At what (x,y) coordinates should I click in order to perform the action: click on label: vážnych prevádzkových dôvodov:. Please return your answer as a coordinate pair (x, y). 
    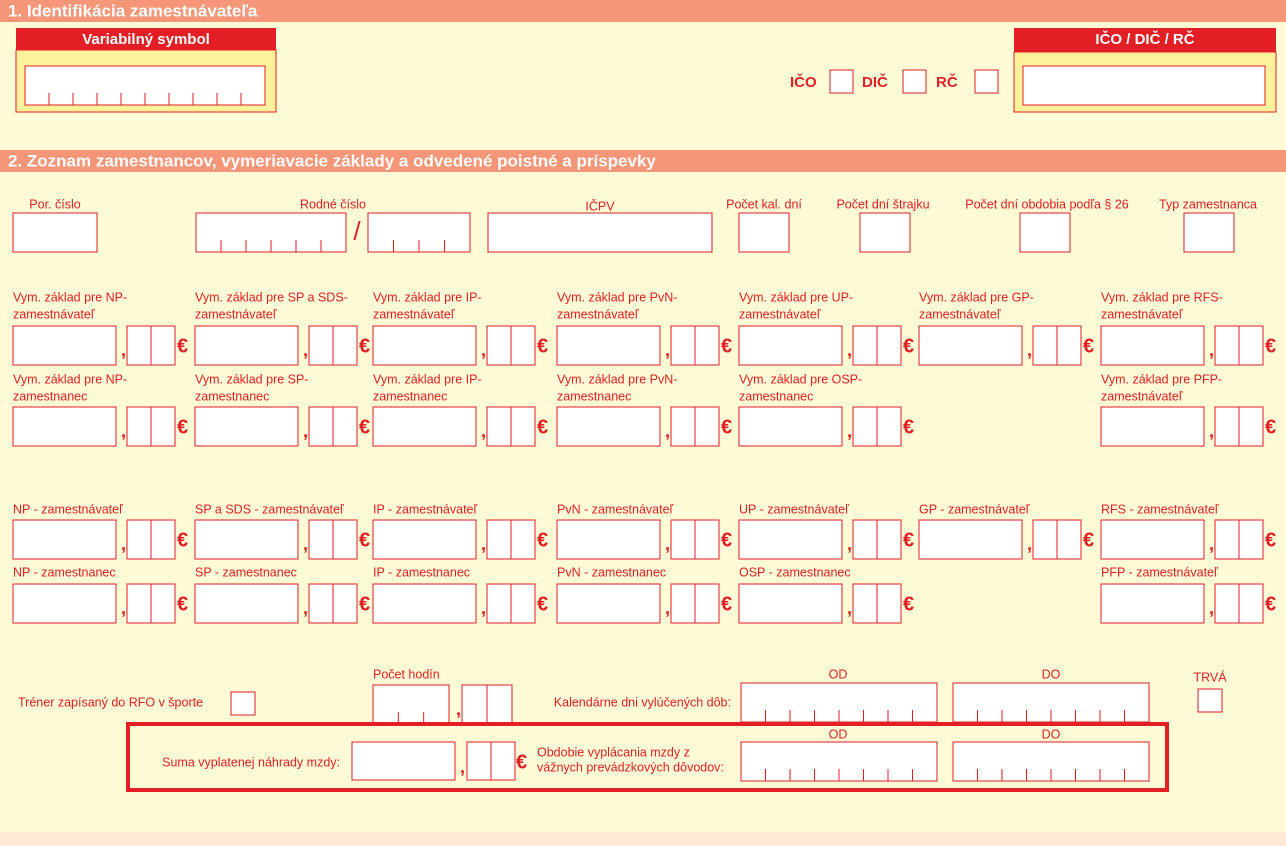
    Looking at the image, I should click on (630, 767).